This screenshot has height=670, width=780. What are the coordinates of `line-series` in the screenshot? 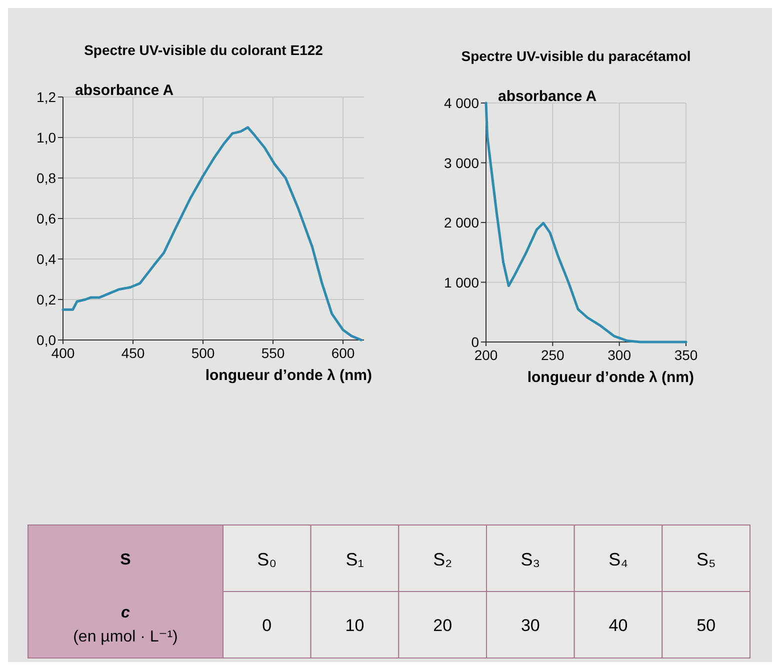 It's located at (586, 223).